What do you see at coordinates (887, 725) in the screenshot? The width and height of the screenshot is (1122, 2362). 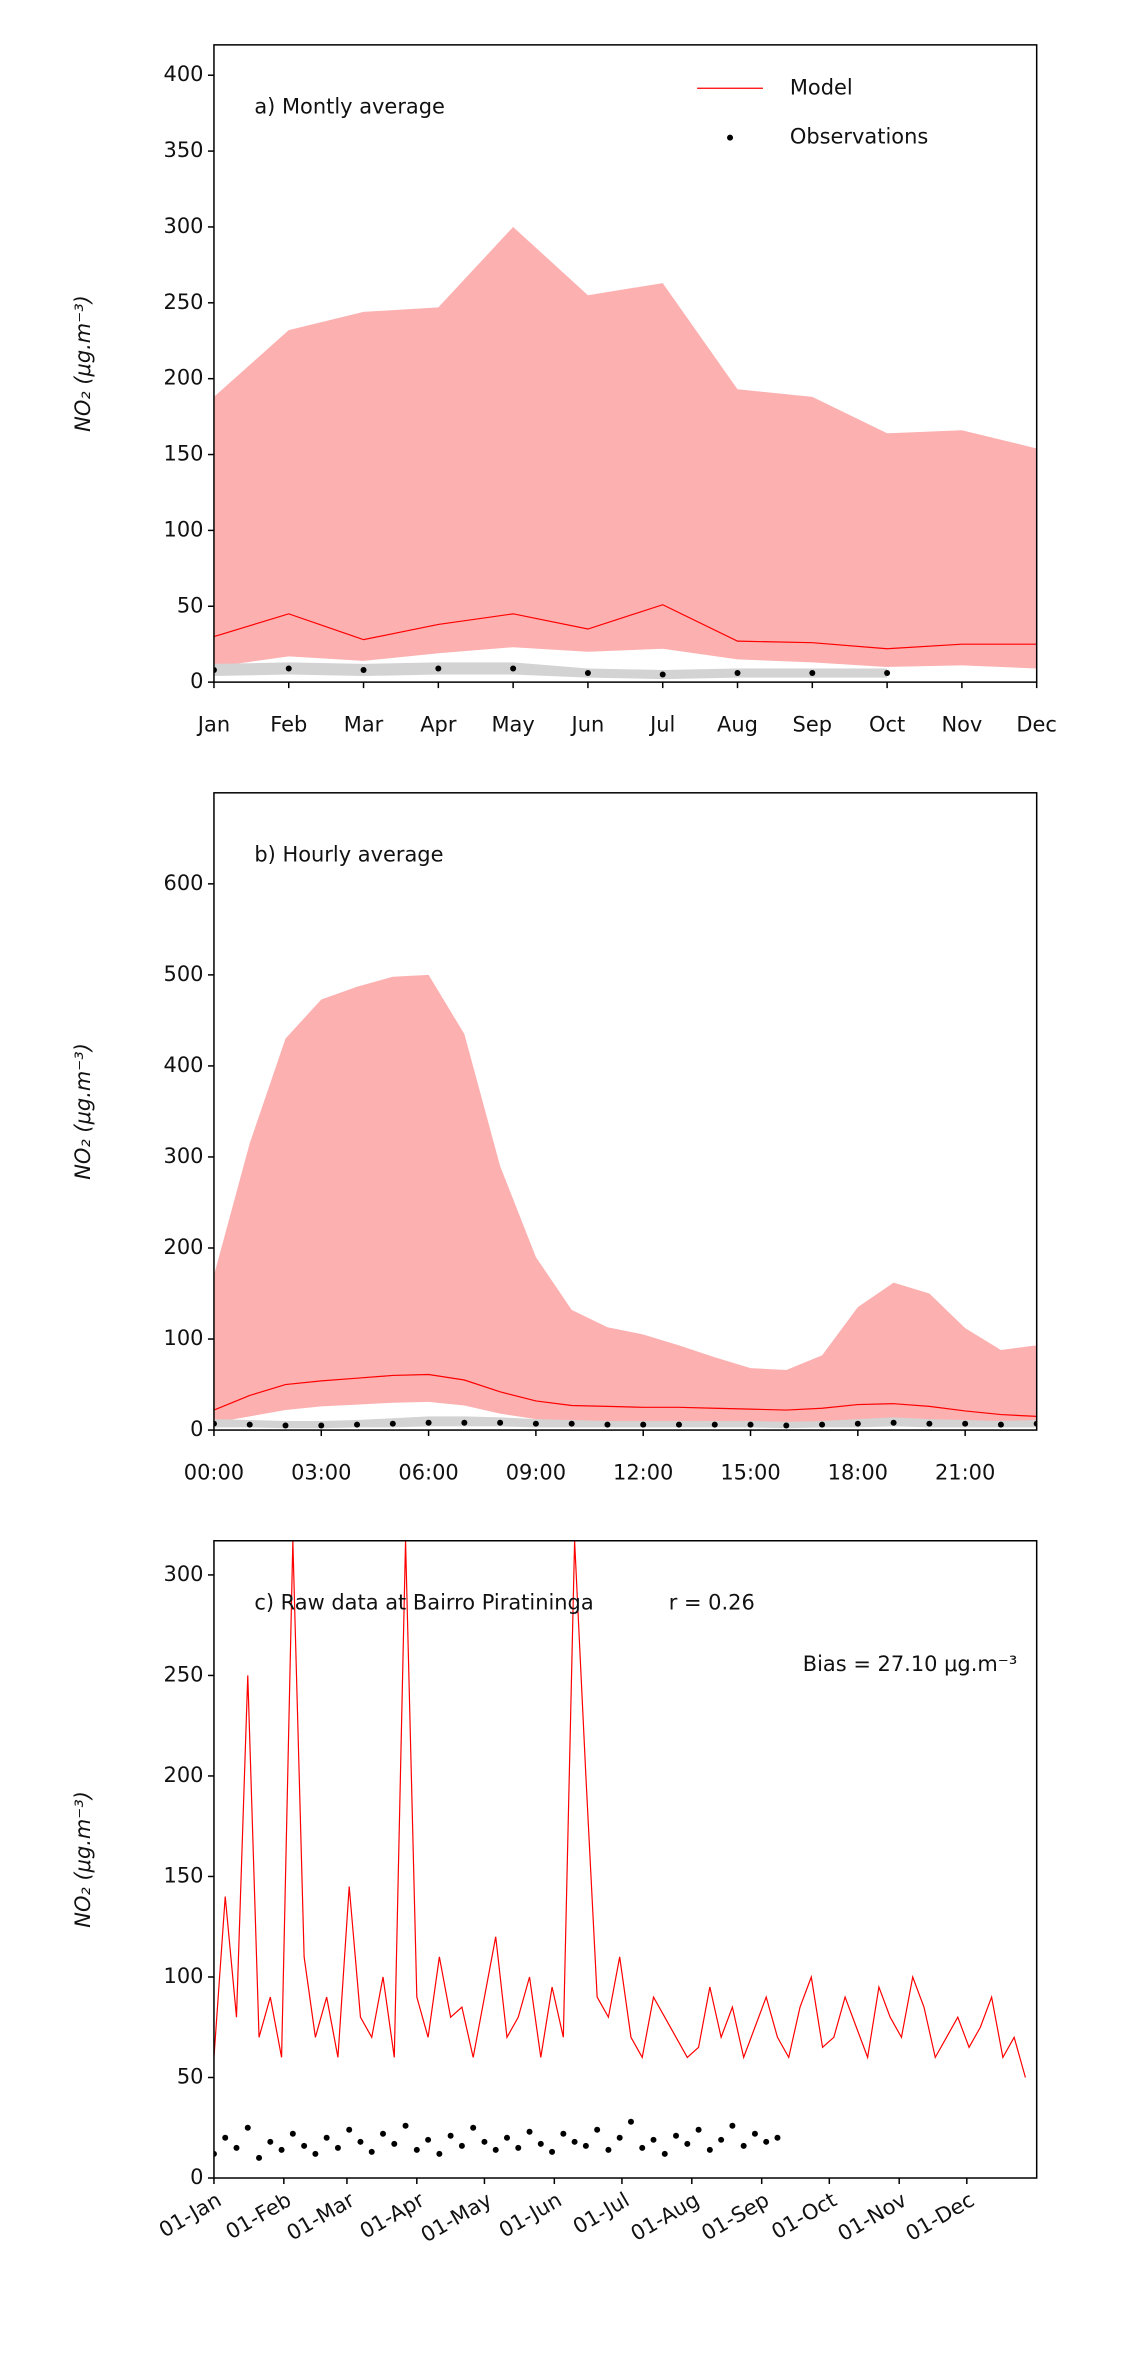 I see `x-tick-label: Oct` at bounding box center [887, 725].